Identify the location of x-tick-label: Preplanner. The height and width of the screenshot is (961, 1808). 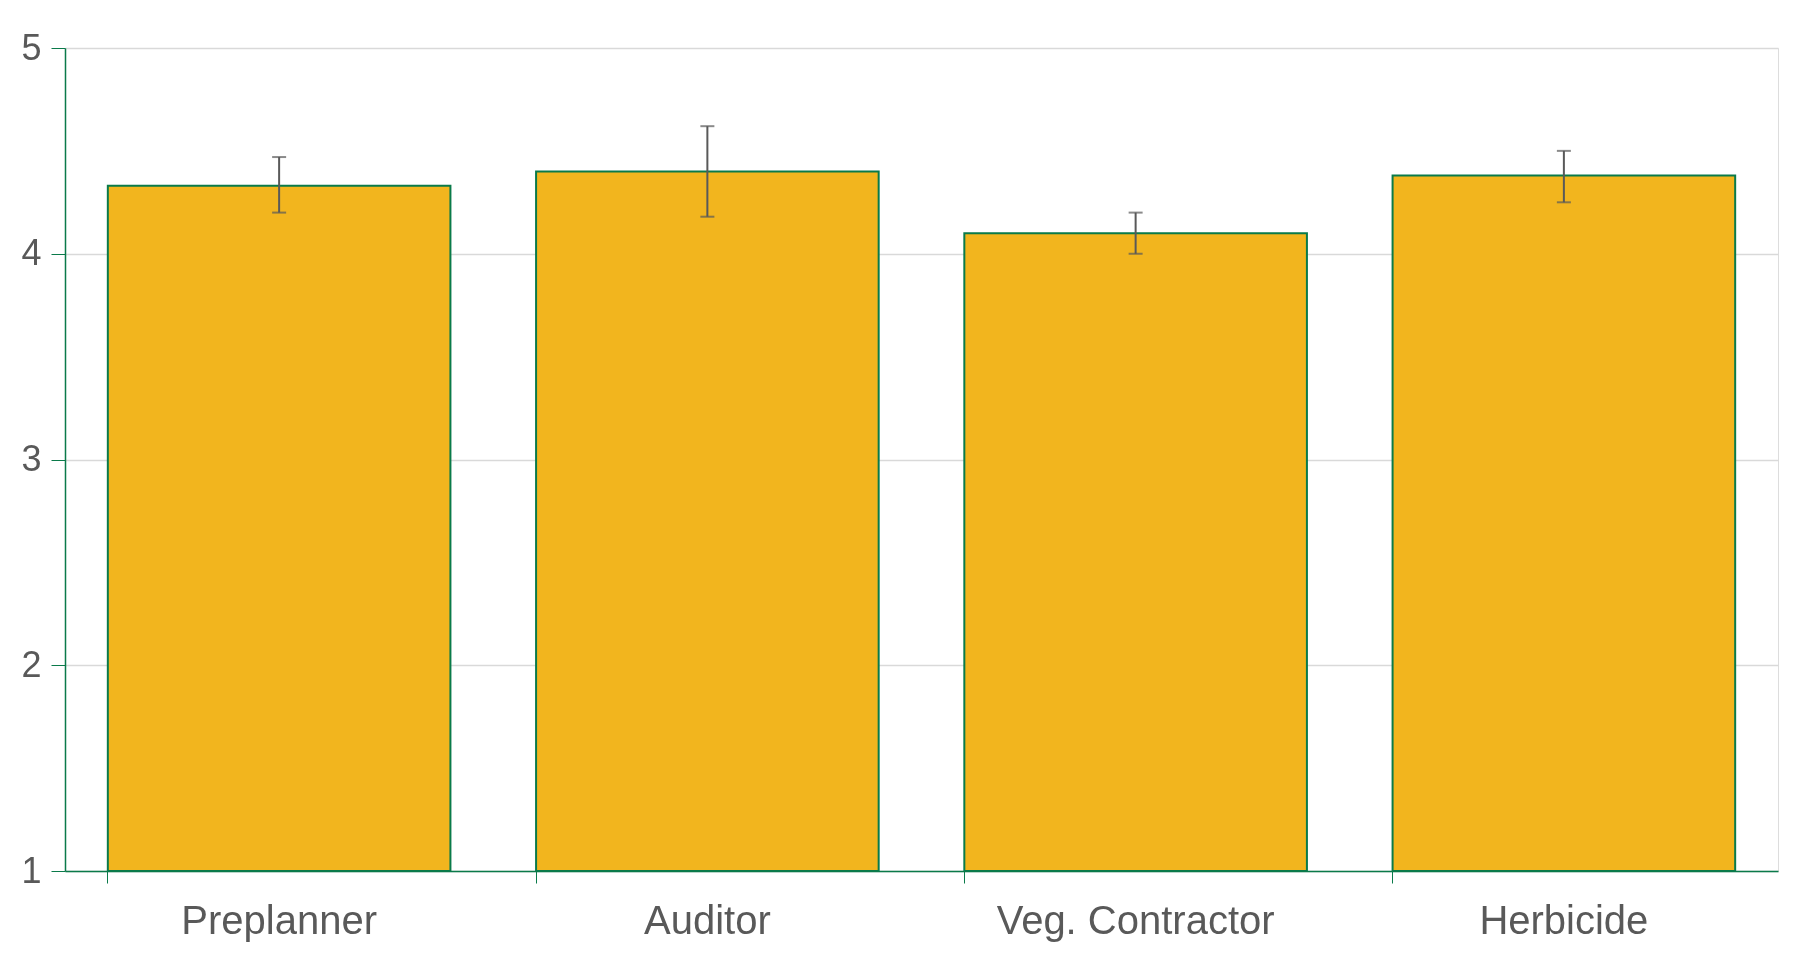
(279, 919).